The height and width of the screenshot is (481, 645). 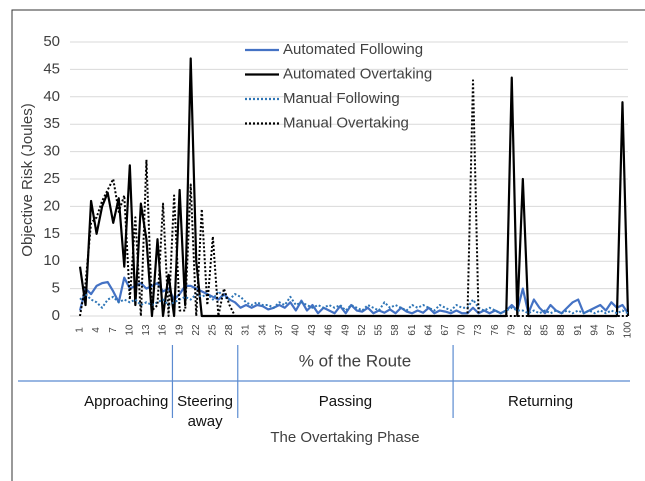 I want to click on x-tick-label: 67, so click(x=445, y=330).